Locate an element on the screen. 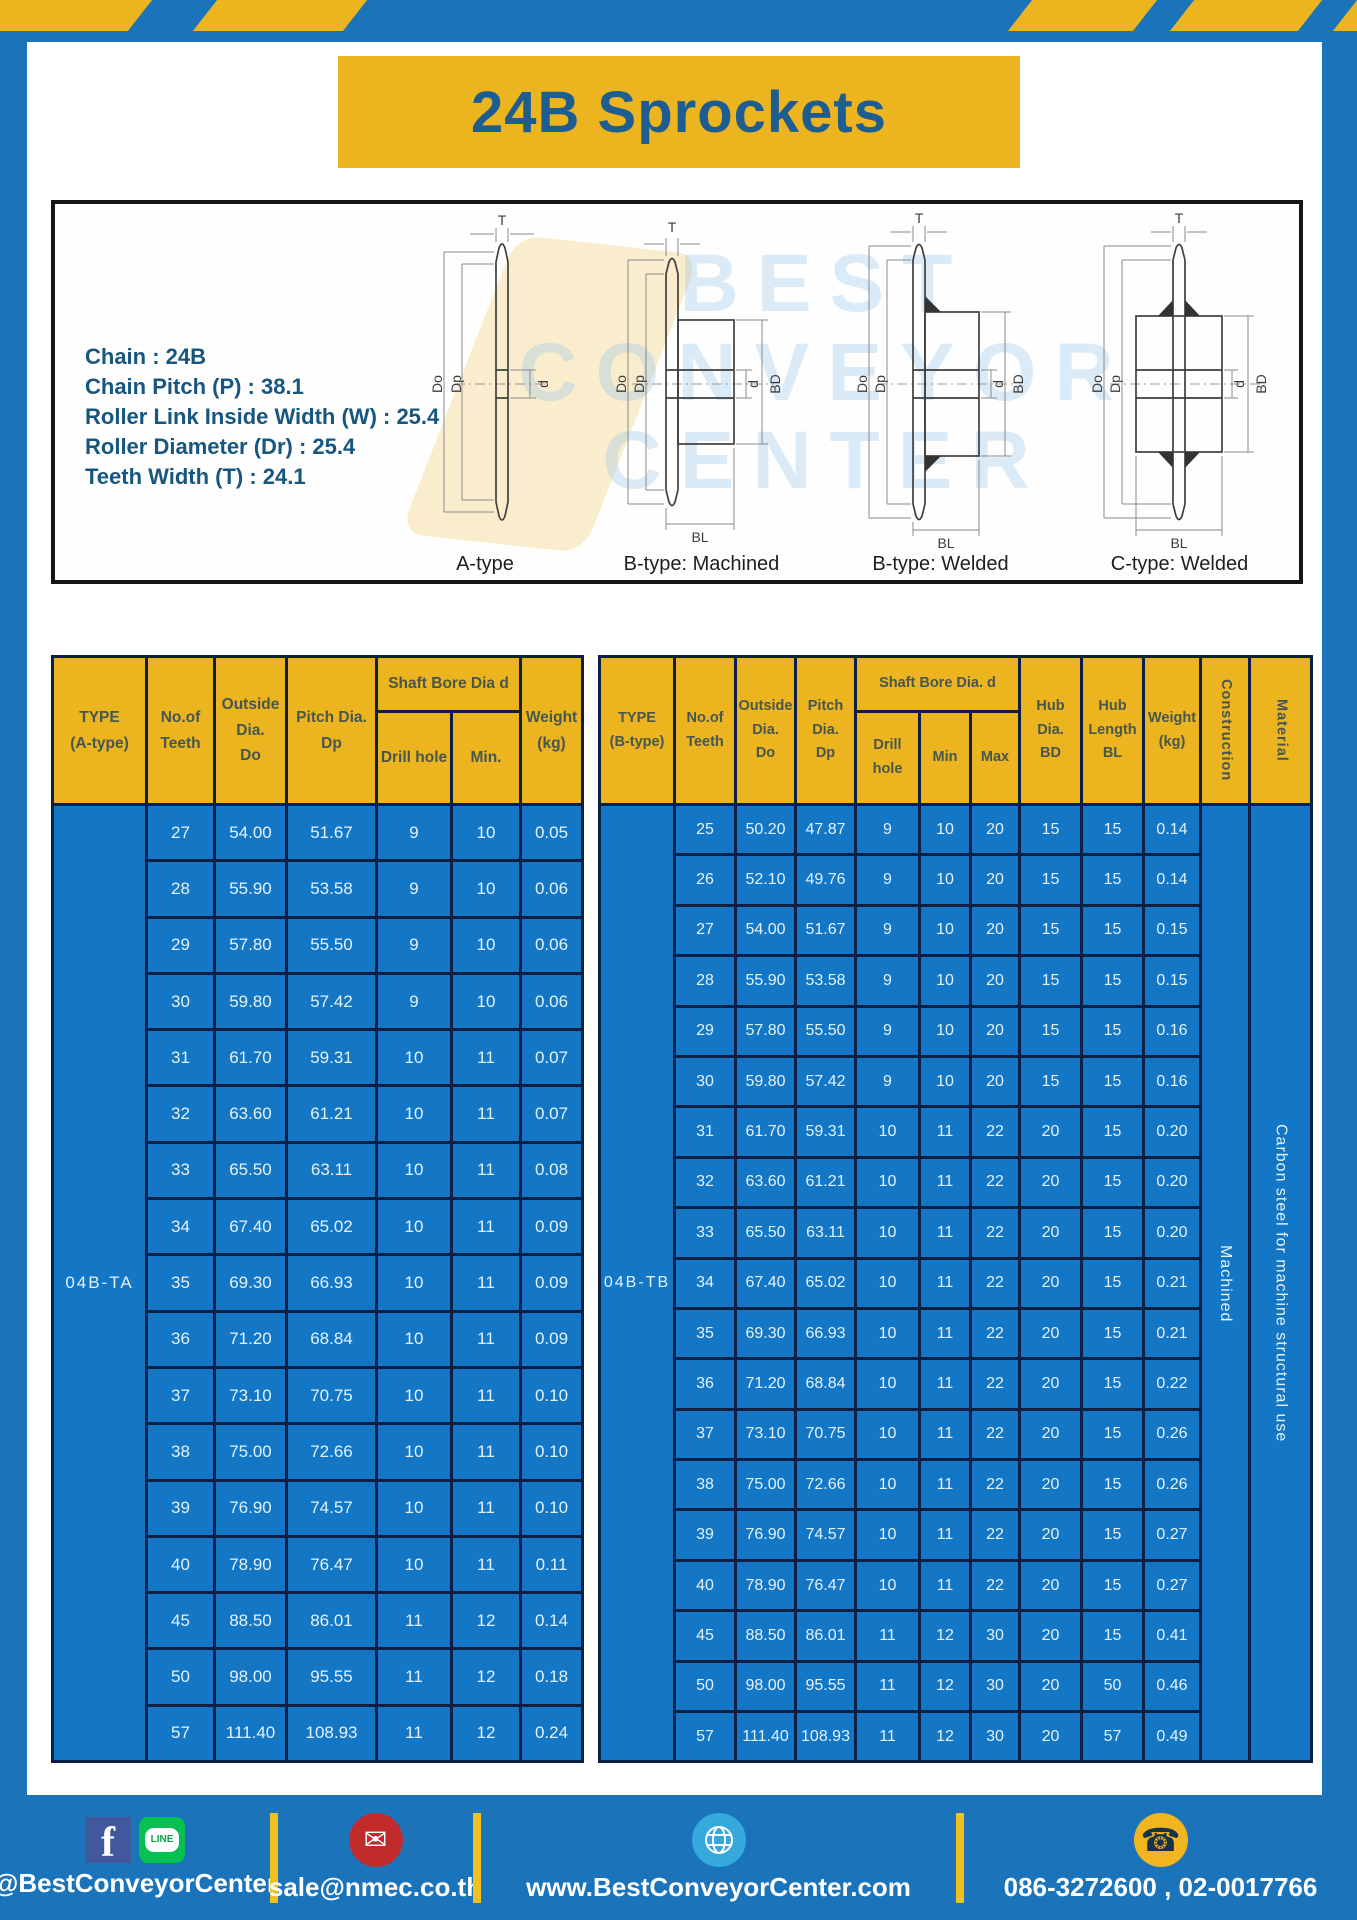 The height and width of the screenshot is (1920, 1357). data-cell: 70.75 is located at coordinates (331, 1395).